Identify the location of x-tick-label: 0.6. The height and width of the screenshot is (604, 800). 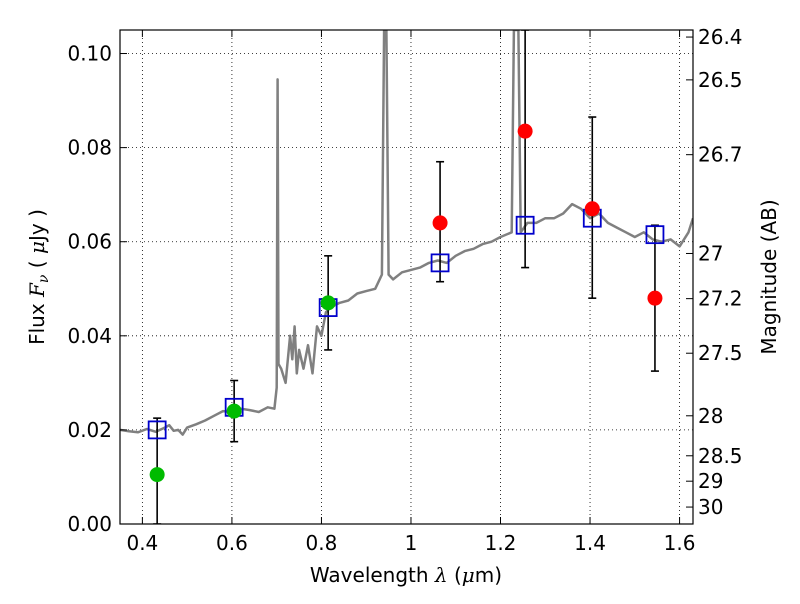
(232, 543).